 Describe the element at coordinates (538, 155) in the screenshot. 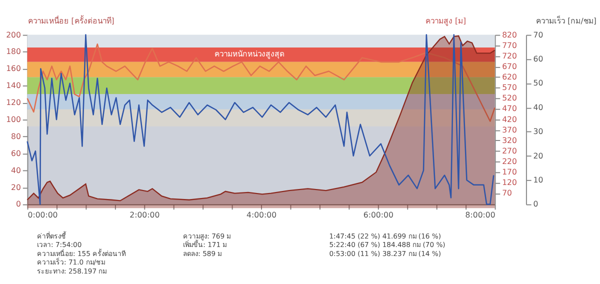

I see `y3-tick-label: 20` at that location.